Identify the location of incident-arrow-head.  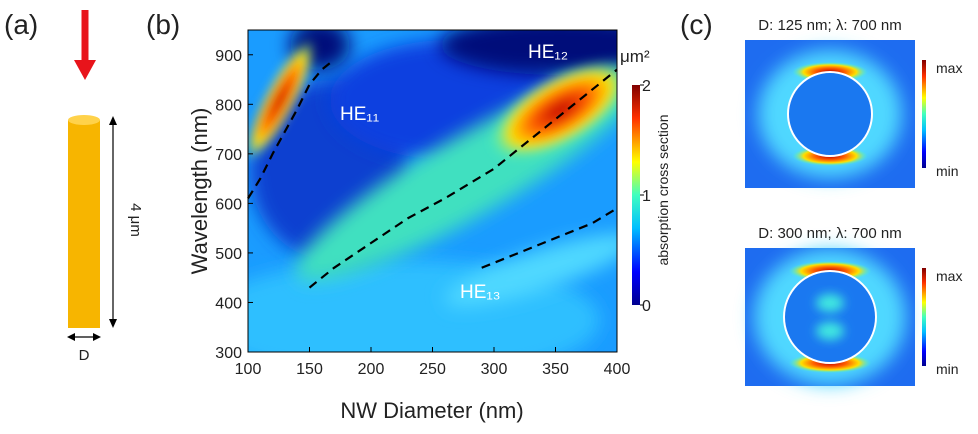
(85, 70).